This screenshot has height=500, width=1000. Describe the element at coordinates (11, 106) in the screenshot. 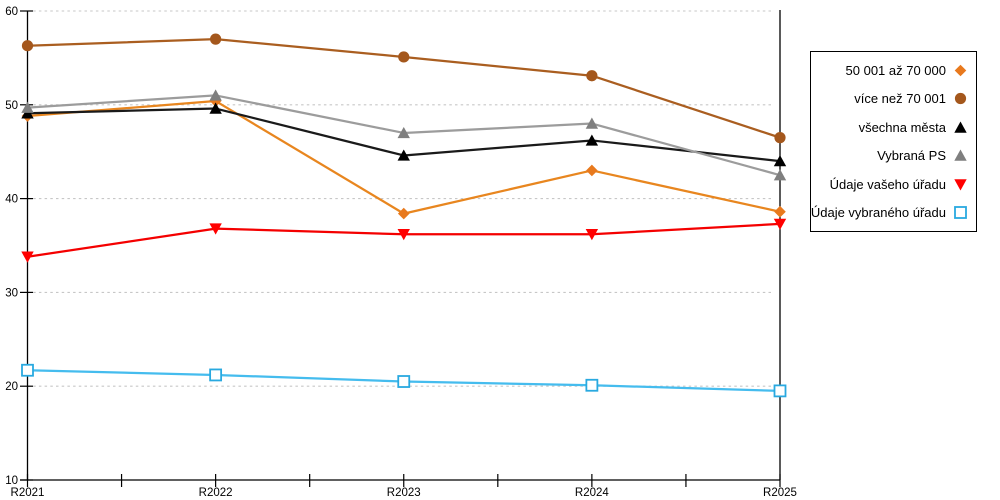

I see `y-tick-label: 50` at that location.